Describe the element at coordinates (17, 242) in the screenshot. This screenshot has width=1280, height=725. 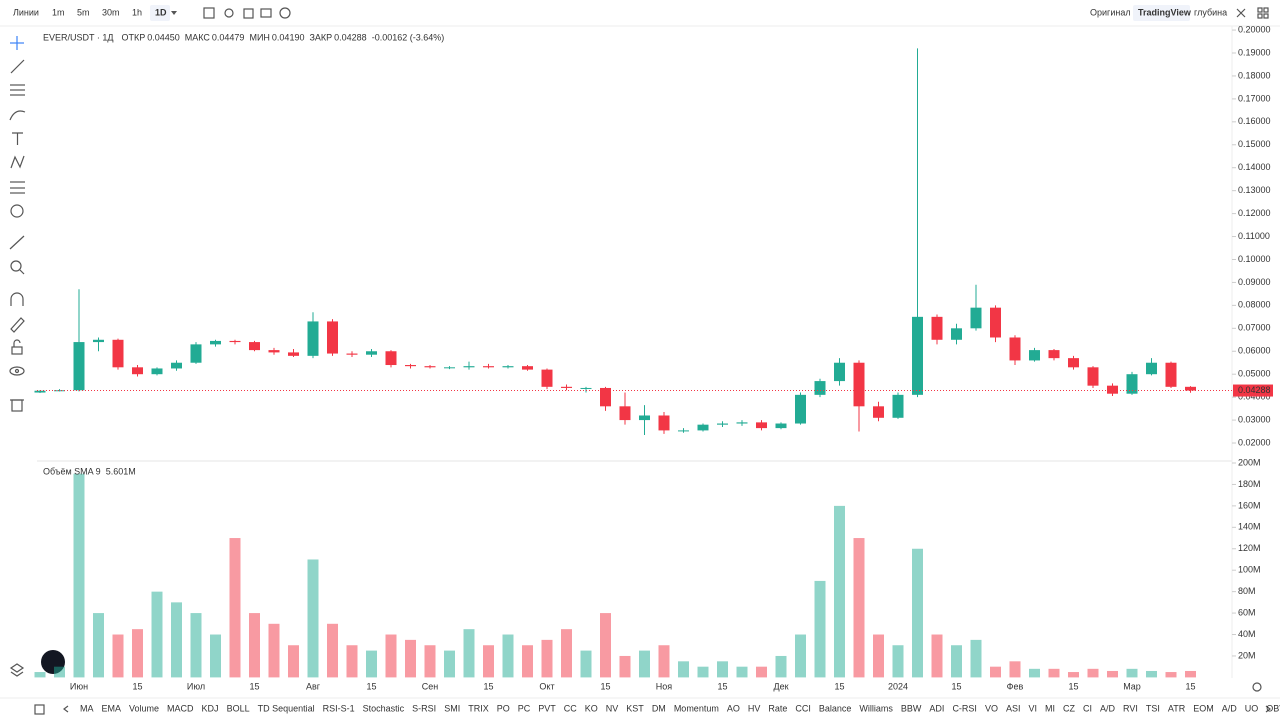
I see `ruler-tool` at that location.